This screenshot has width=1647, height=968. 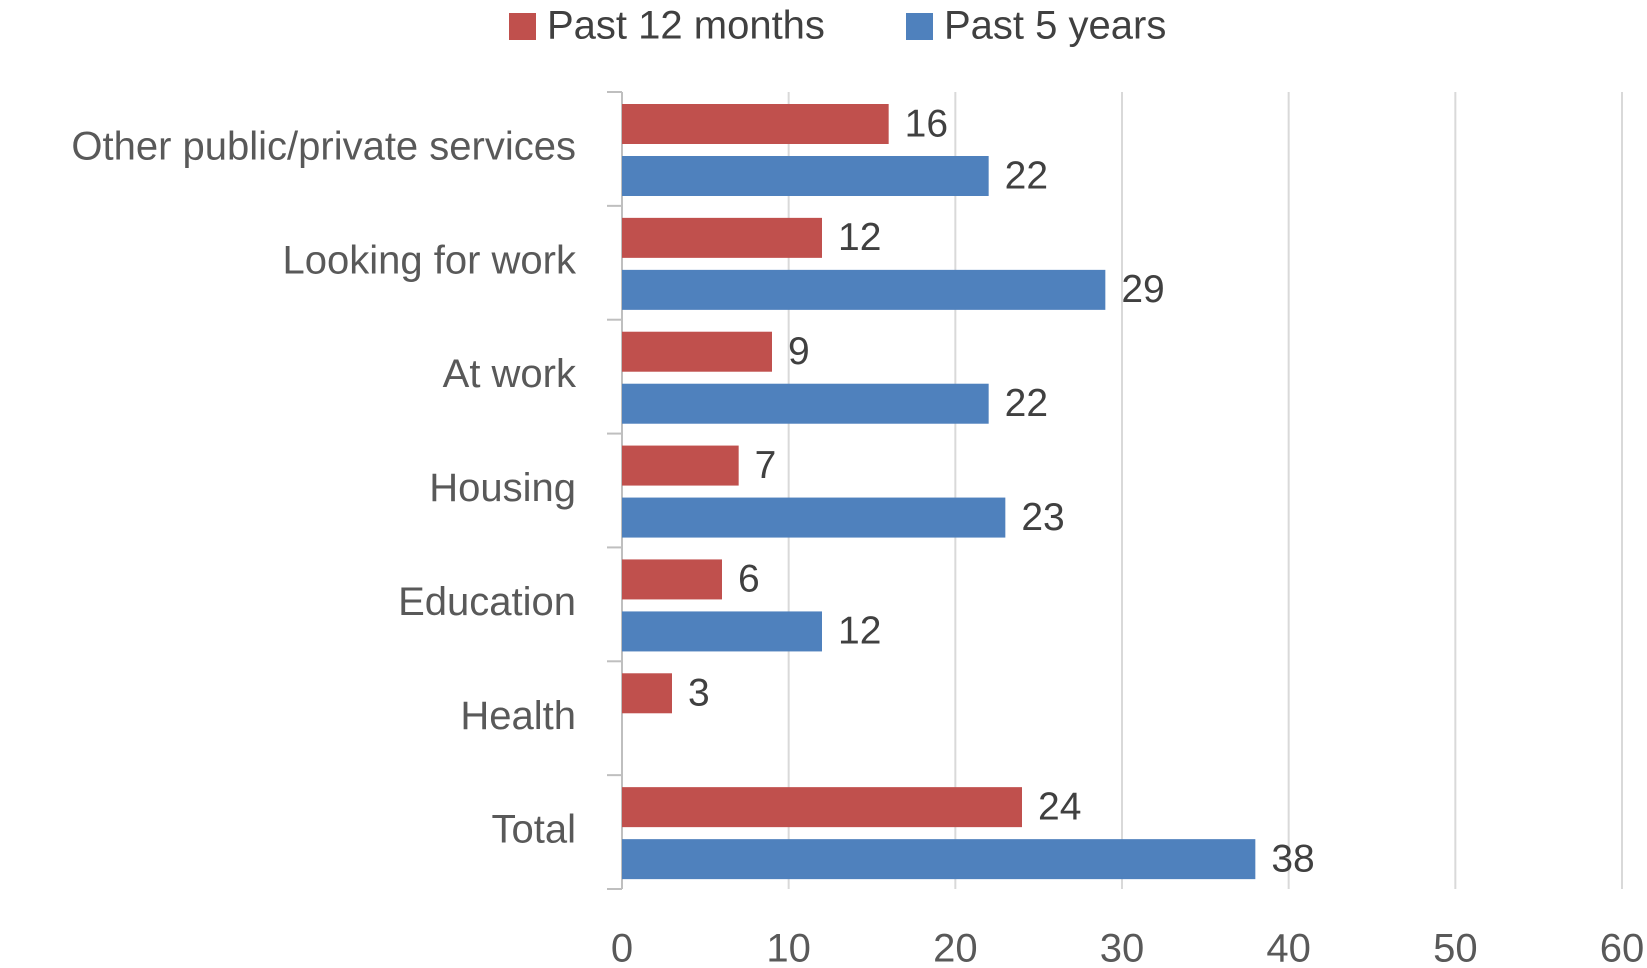 I want to click on y-tick-label: Other public/private services, so click(x=323, y=146).